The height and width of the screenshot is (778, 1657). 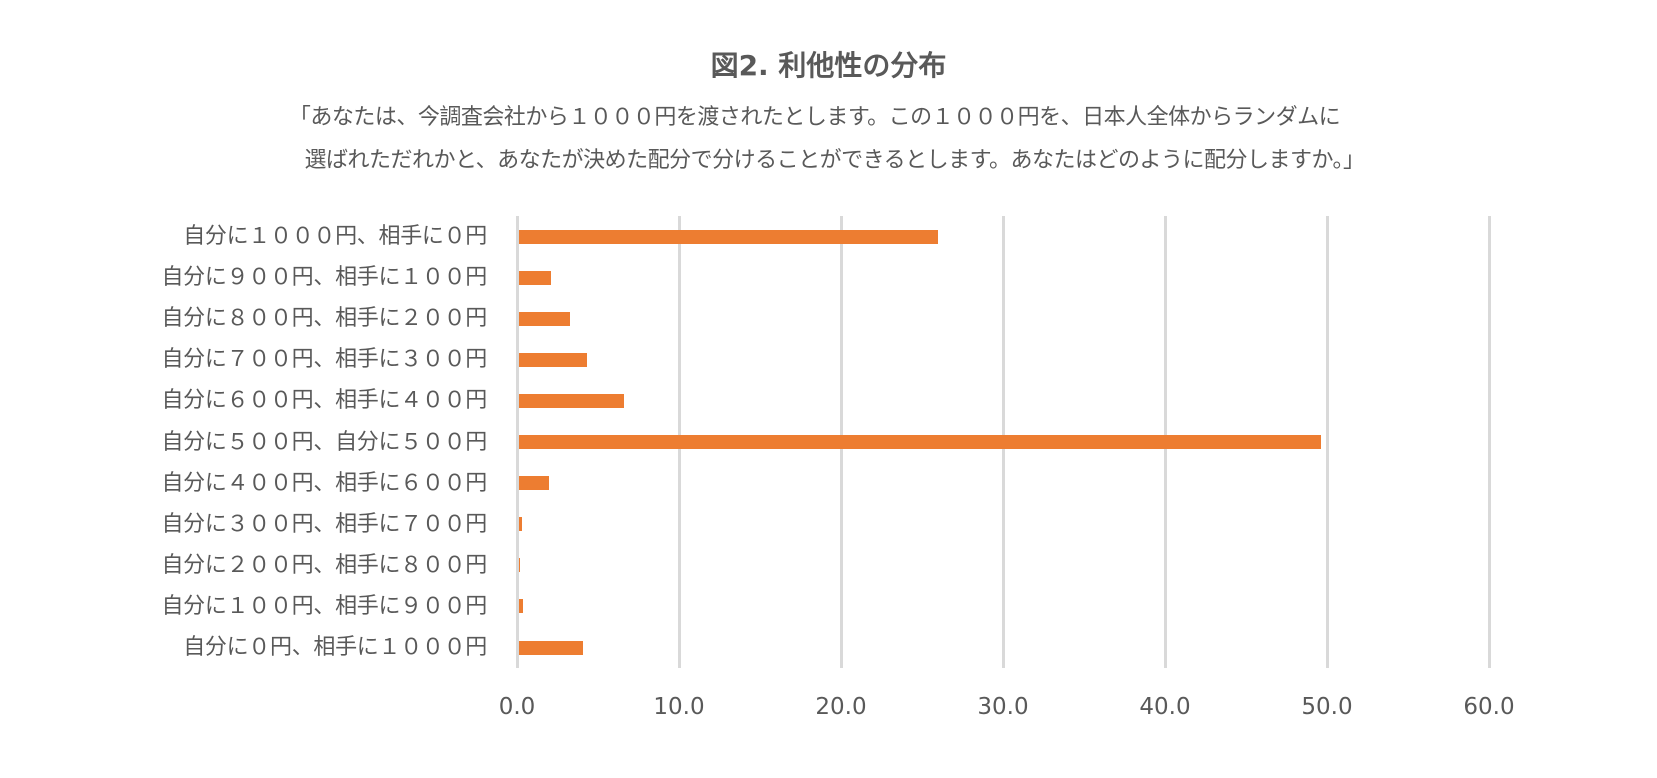 I want to click on category-label: 自分に７００円、相手に３００円, so click(x=324, y=360).